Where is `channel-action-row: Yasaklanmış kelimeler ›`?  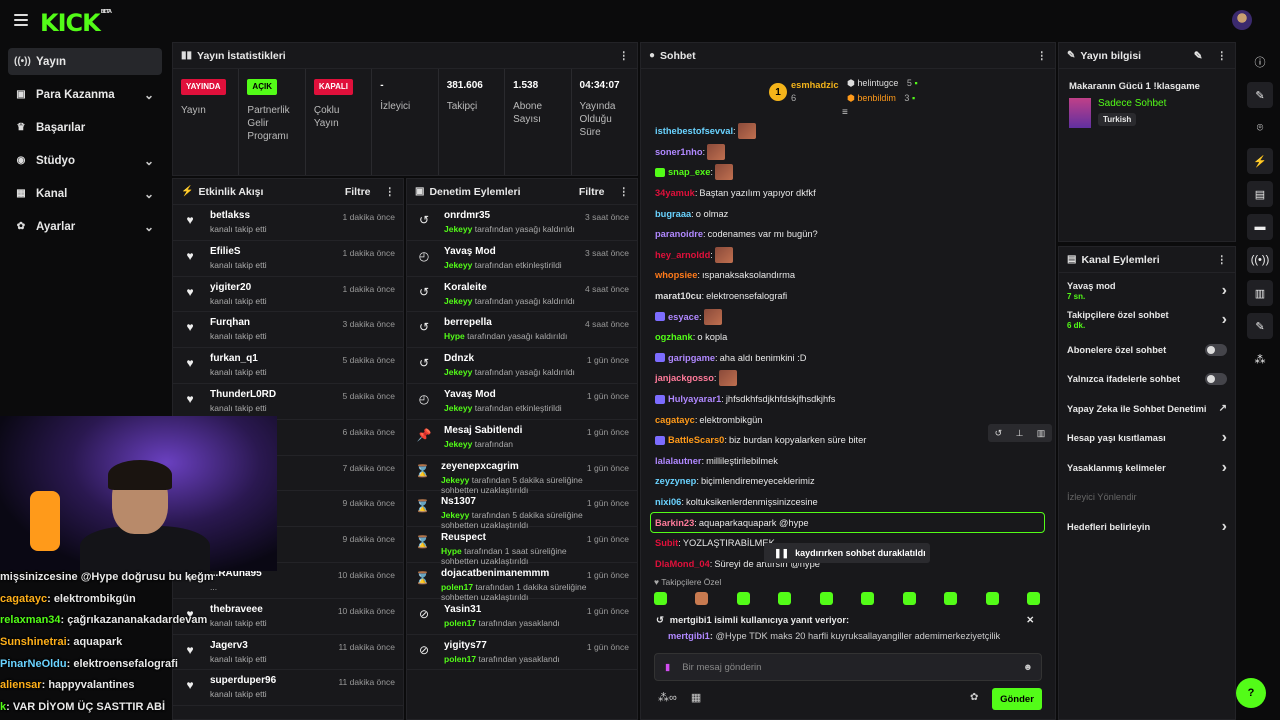
channel-action-row: Yasaklanmış kelimeler › is located at coordinates (1147, 468).